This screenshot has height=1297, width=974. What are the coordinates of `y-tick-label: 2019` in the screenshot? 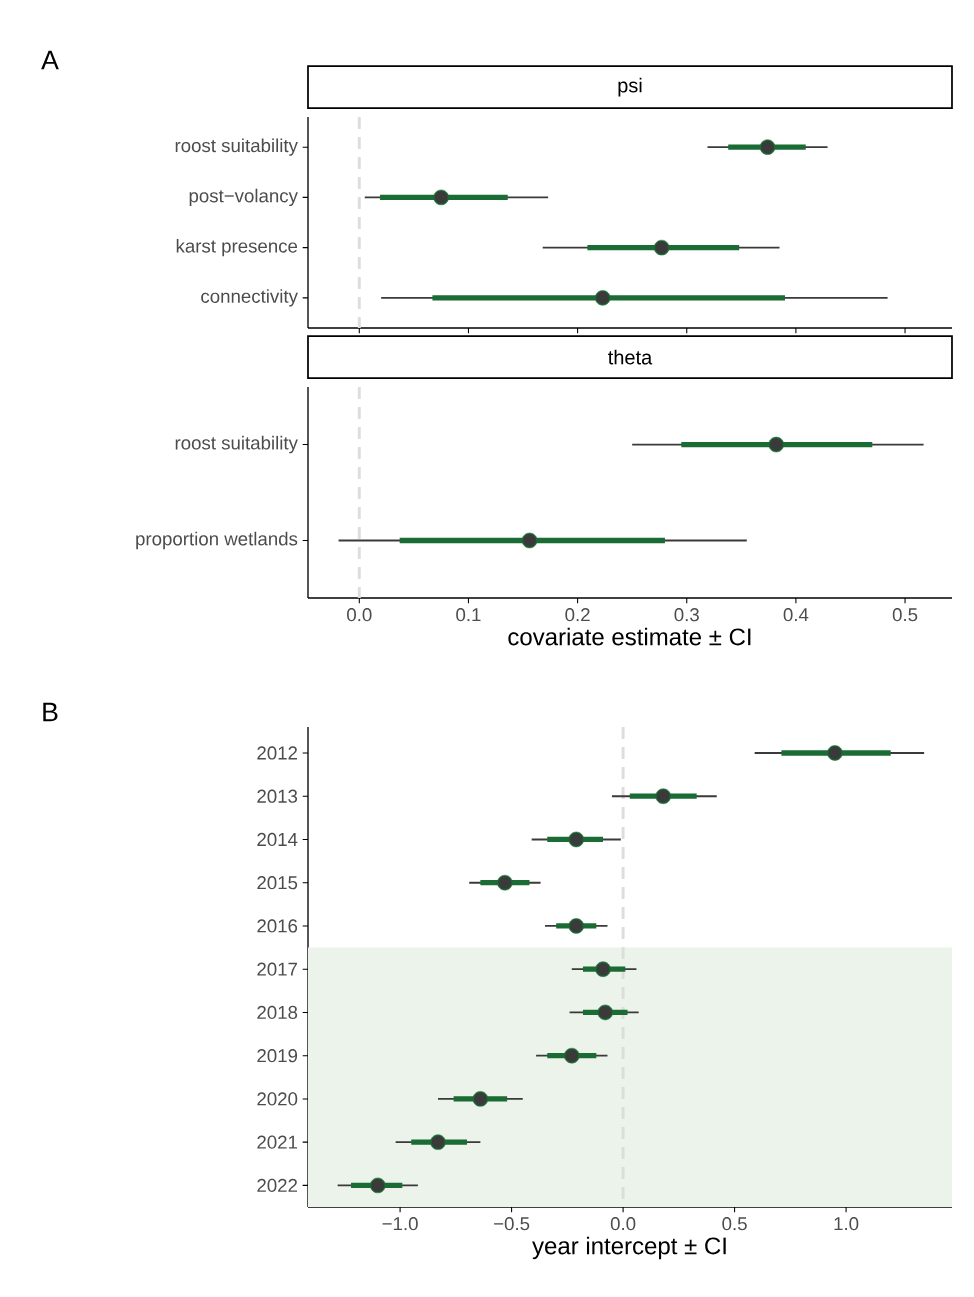 It's located at (277, 1056).